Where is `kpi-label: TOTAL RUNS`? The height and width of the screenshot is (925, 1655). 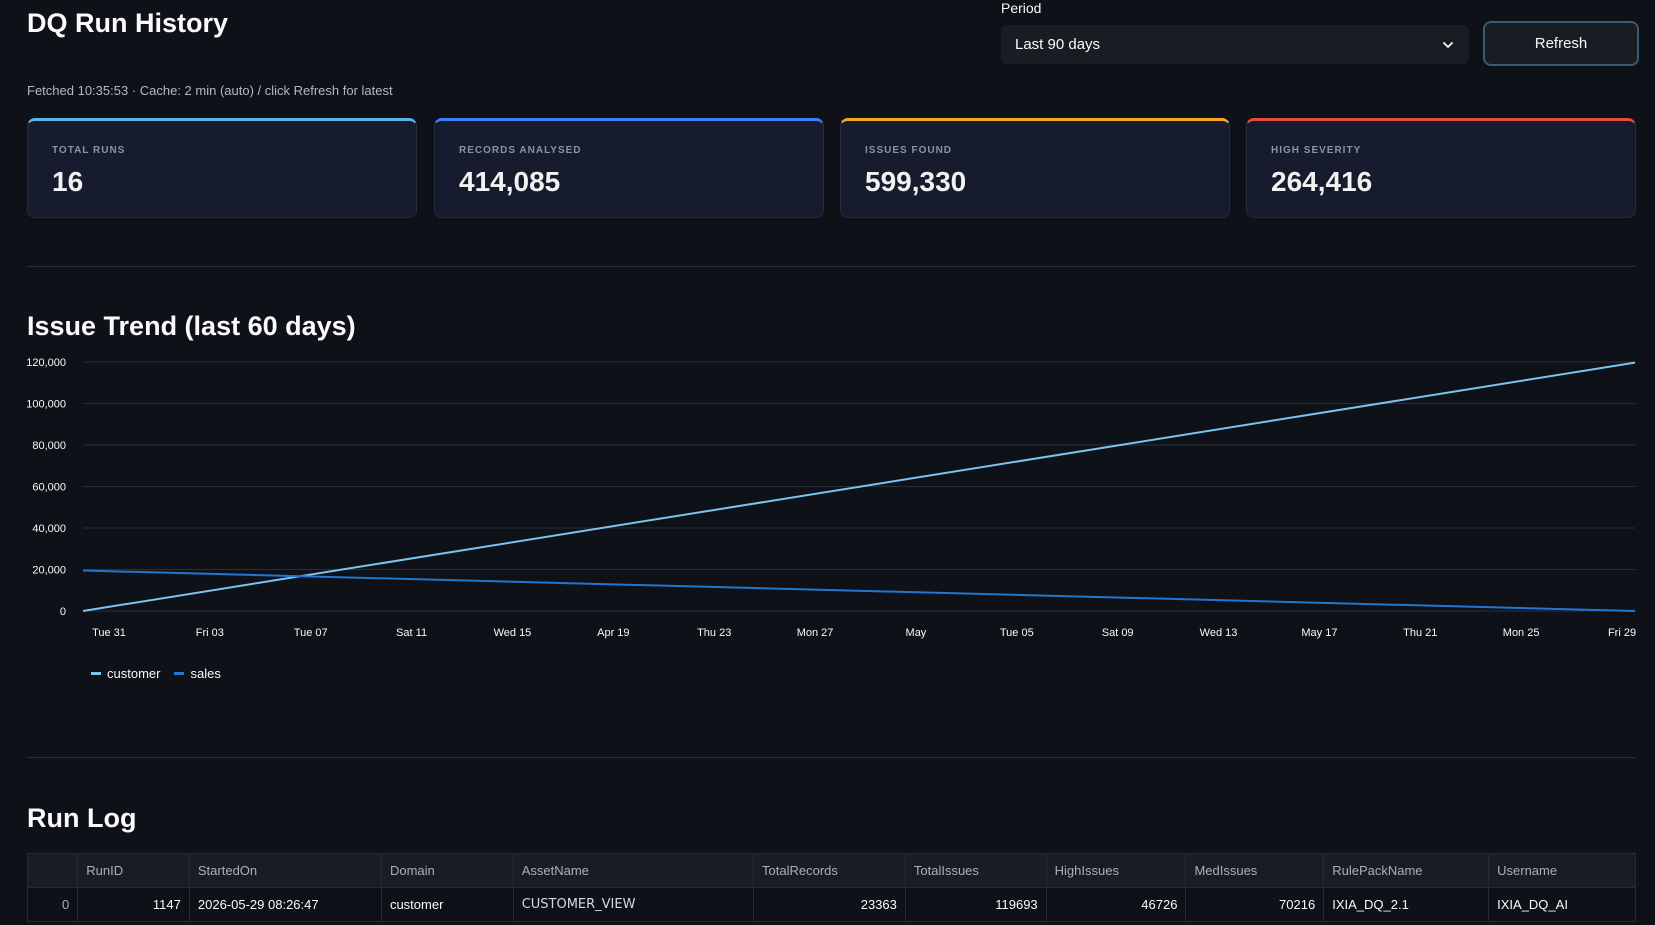
kpi-label: TOTAL RUNS is located at coordinates (89, 150).